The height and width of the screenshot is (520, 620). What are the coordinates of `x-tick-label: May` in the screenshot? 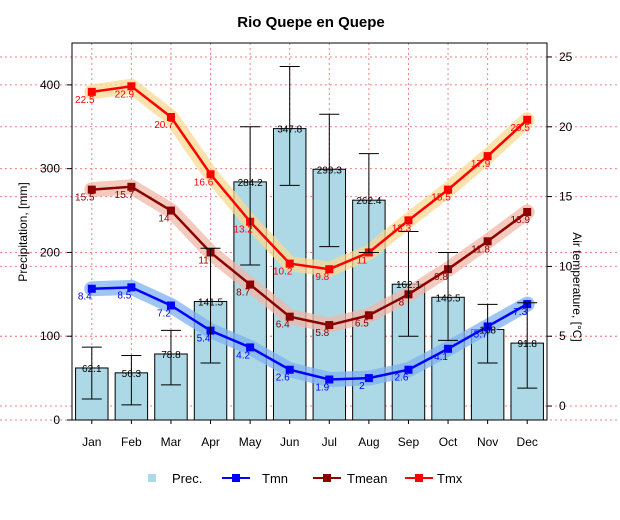 It's located at (250, 442).